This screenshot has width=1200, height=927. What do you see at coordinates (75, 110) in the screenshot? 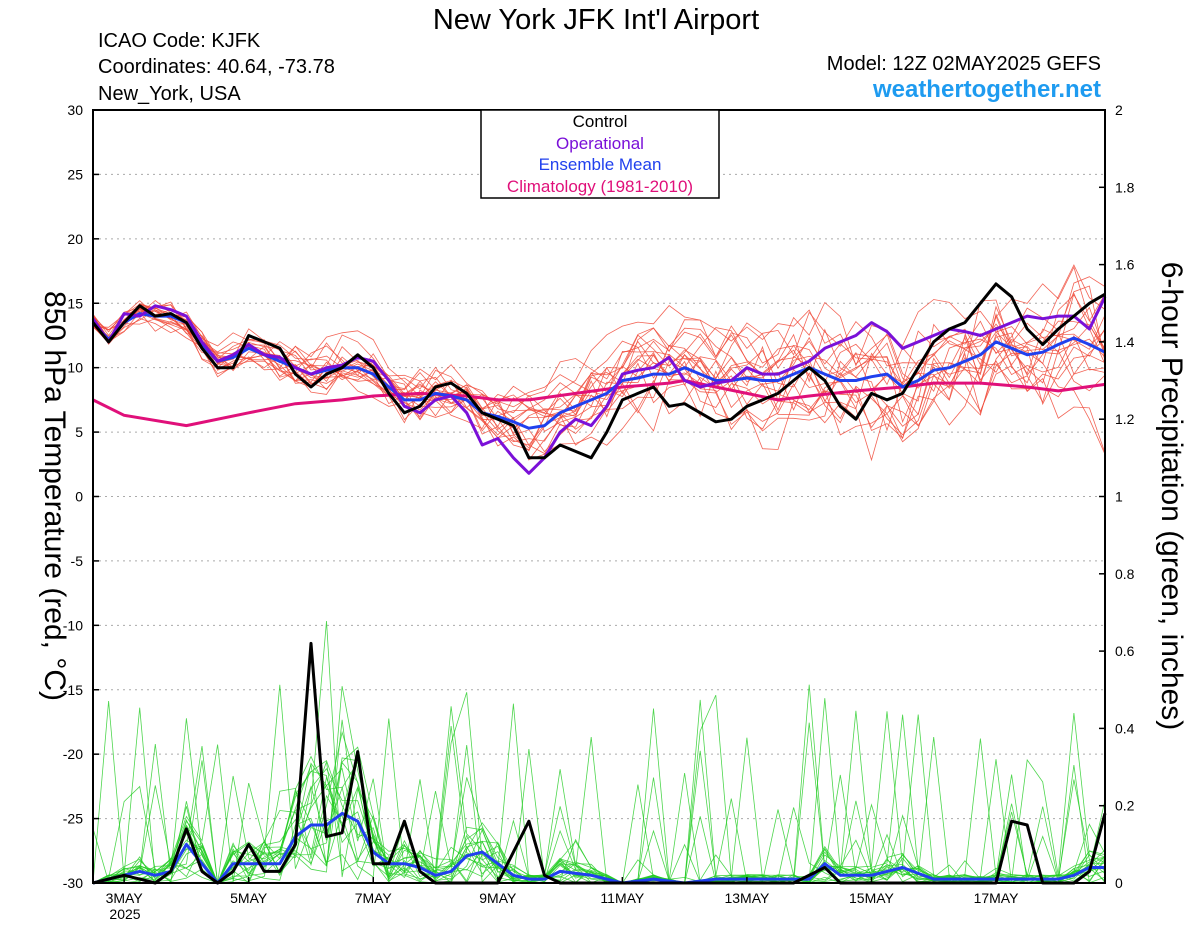
I see `left-tick-label: 30` at bounding box center [75, 110].